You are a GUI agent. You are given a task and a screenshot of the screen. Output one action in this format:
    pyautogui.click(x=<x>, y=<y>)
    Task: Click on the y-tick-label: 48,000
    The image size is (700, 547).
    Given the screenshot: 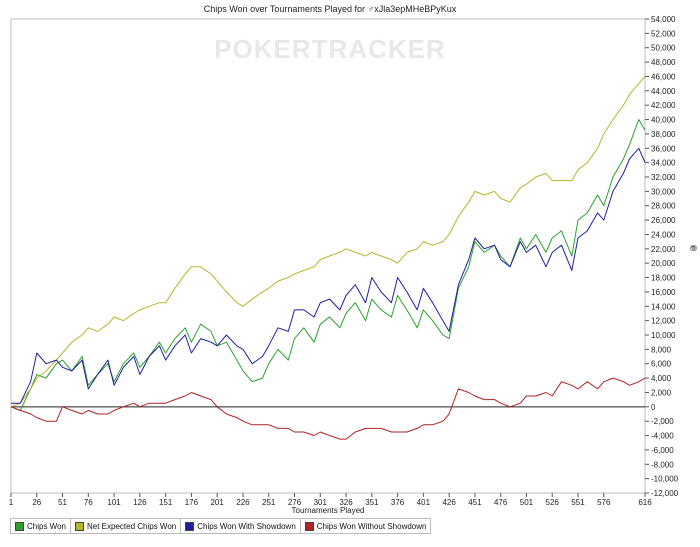 What is the action you would take?
    pyautogui.click(x=663, y=62)
    